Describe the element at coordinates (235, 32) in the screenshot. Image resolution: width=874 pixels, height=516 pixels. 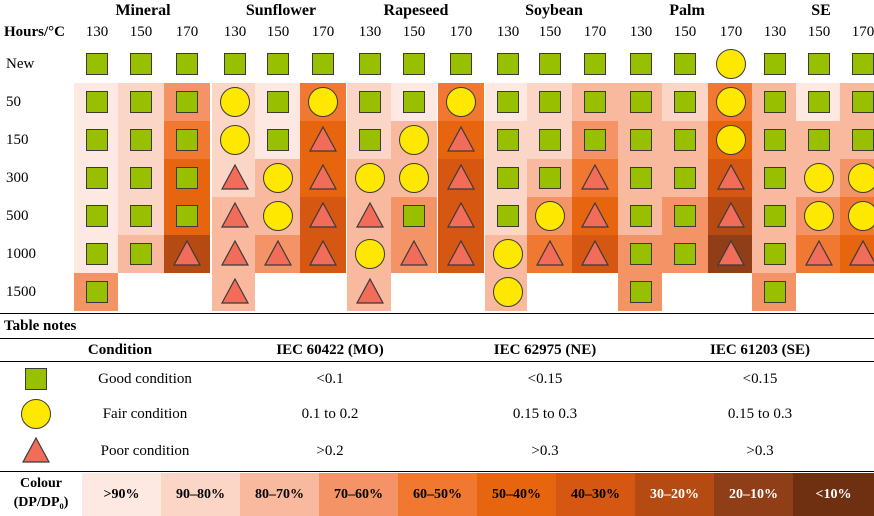
I see `temperature-header: 130` at that location.